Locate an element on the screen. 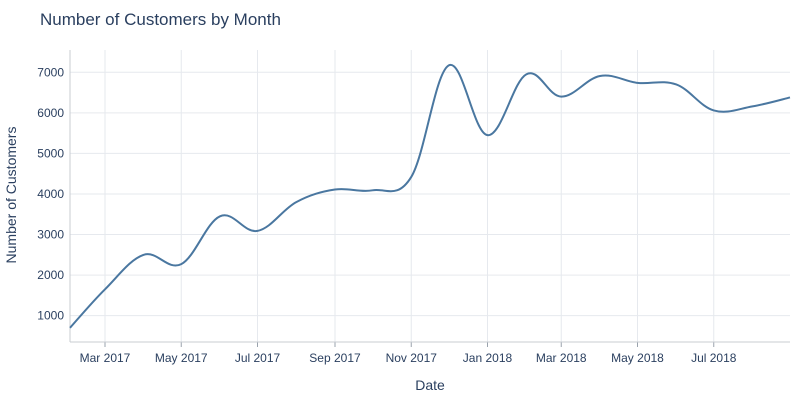 This screenshot has height=400, width=800. y-tick-label: 6000 is located at coordinates (50, 113).